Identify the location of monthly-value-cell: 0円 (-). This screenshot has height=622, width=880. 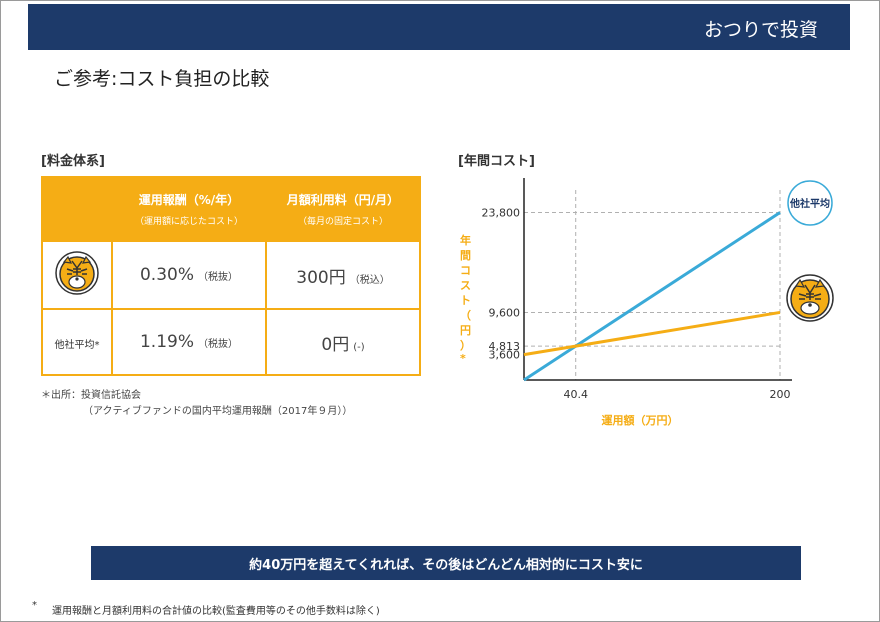
(343, 342).